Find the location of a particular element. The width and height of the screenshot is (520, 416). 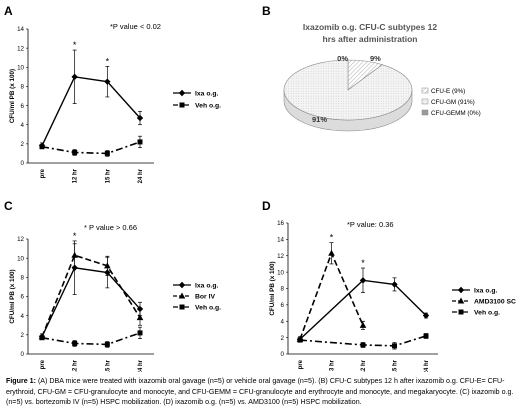

panel-a-pvalue: *P value < 0.02 is located at coordinates (135, 26).